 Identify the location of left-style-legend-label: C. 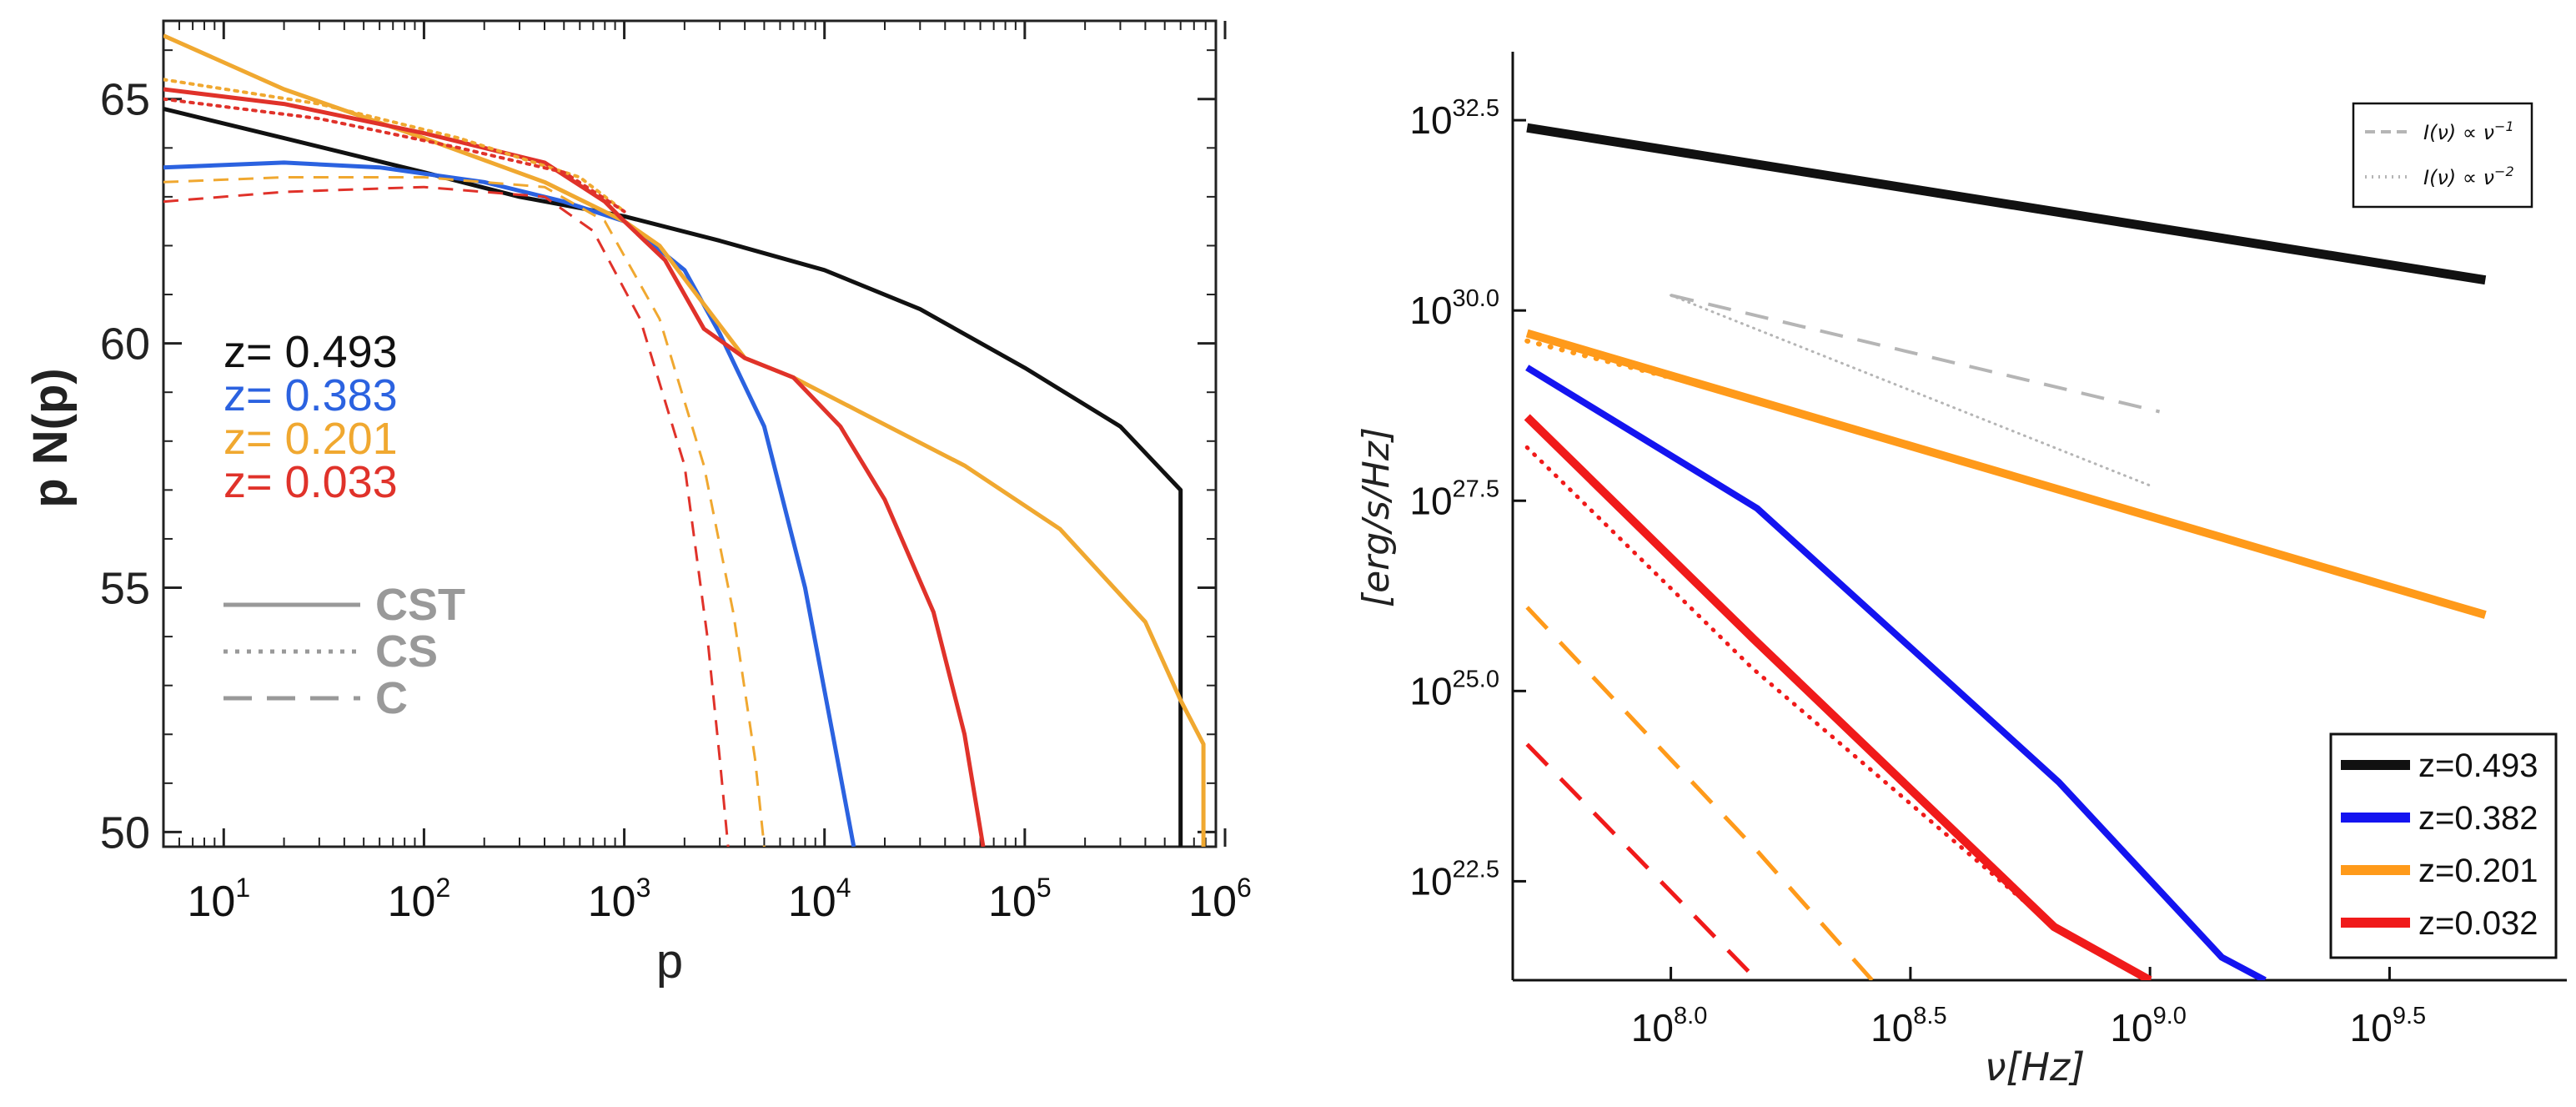
(391, 698).